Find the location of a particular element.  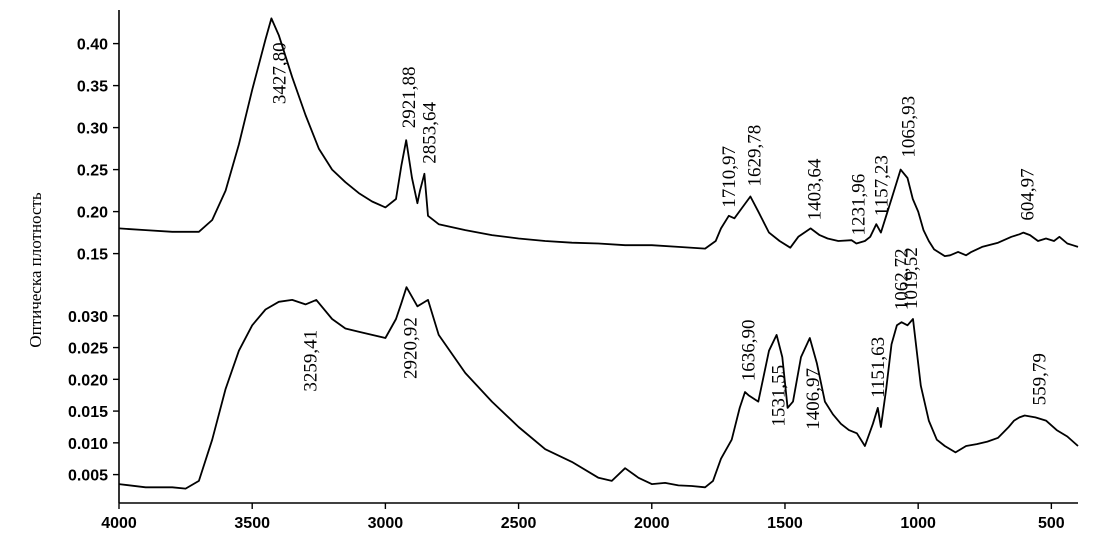

x-tick-label: 2000 is located at coordinates (652, 523).